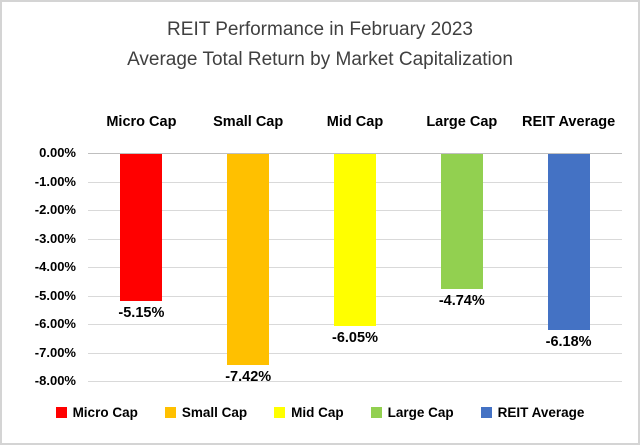  I want to click on legend-item-large-cap: Large Cap, so click(412, 412).